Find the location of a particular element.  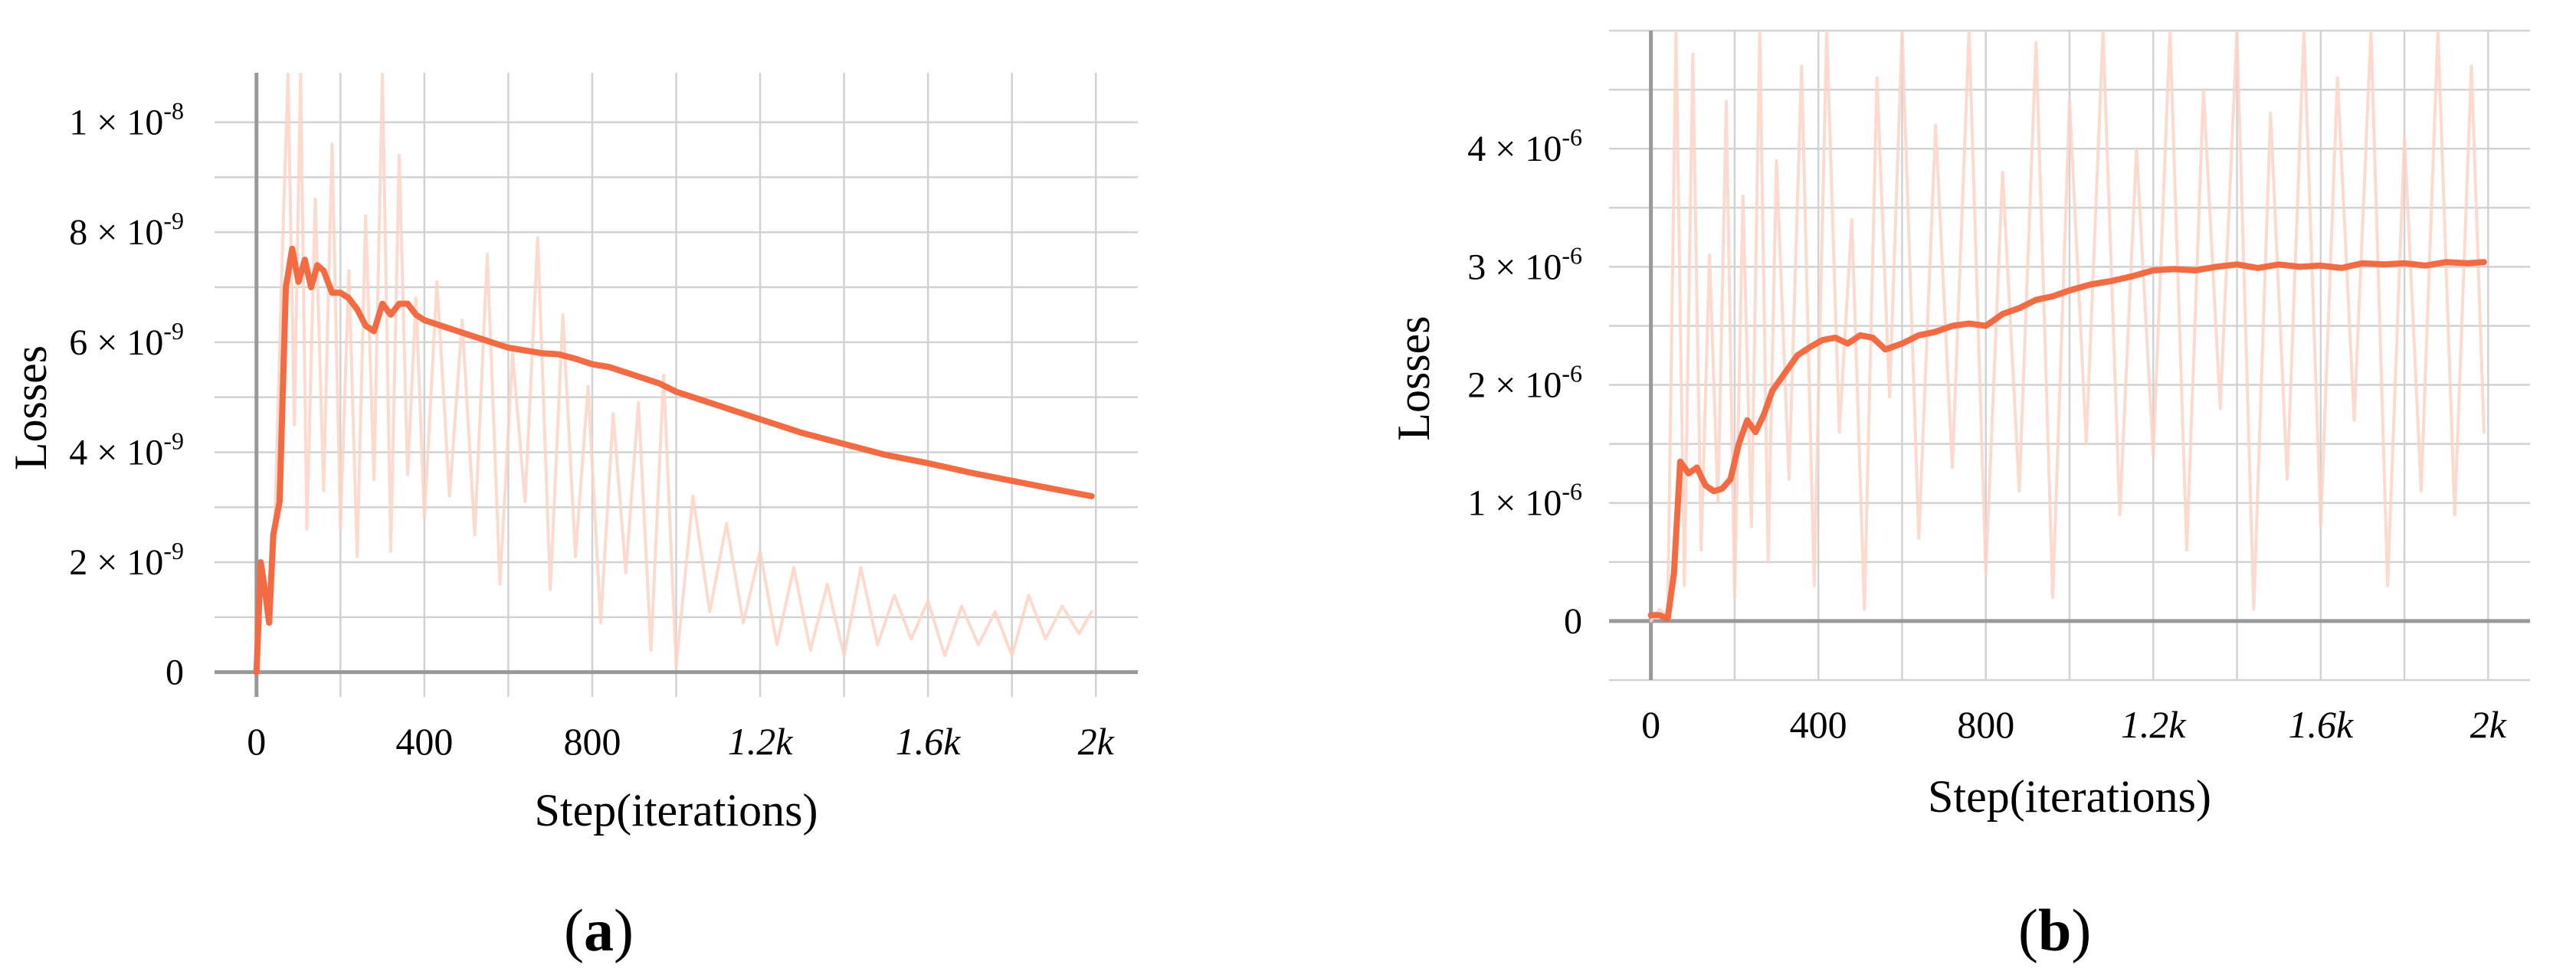

chart-a-x-tick-label: 2k is located at coordinates (1096, 742).